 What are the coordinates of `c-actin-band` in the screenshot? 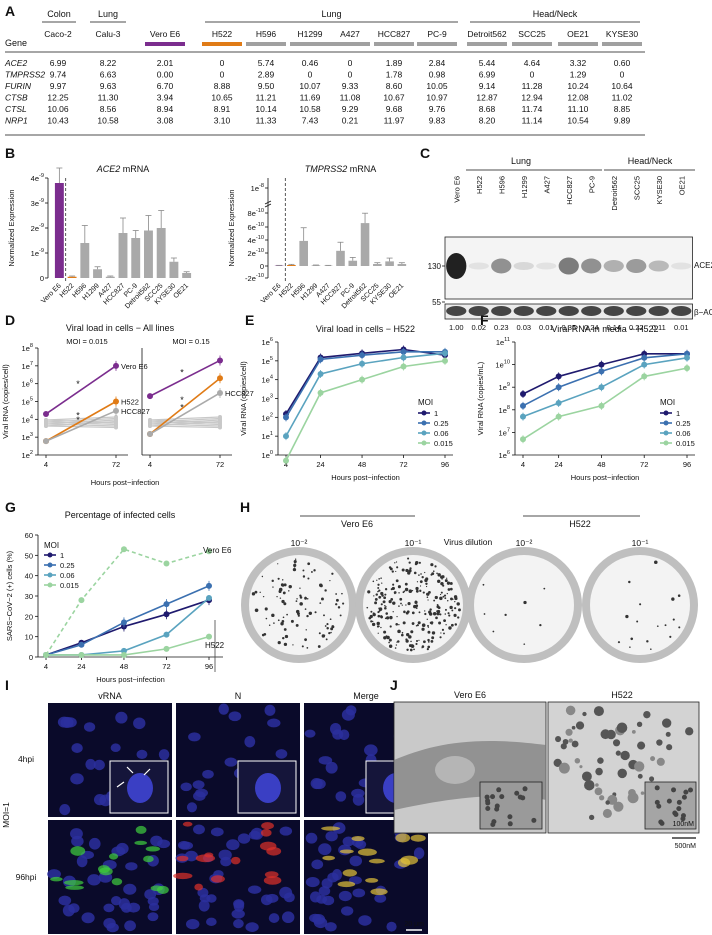 It's located at (478, 311).